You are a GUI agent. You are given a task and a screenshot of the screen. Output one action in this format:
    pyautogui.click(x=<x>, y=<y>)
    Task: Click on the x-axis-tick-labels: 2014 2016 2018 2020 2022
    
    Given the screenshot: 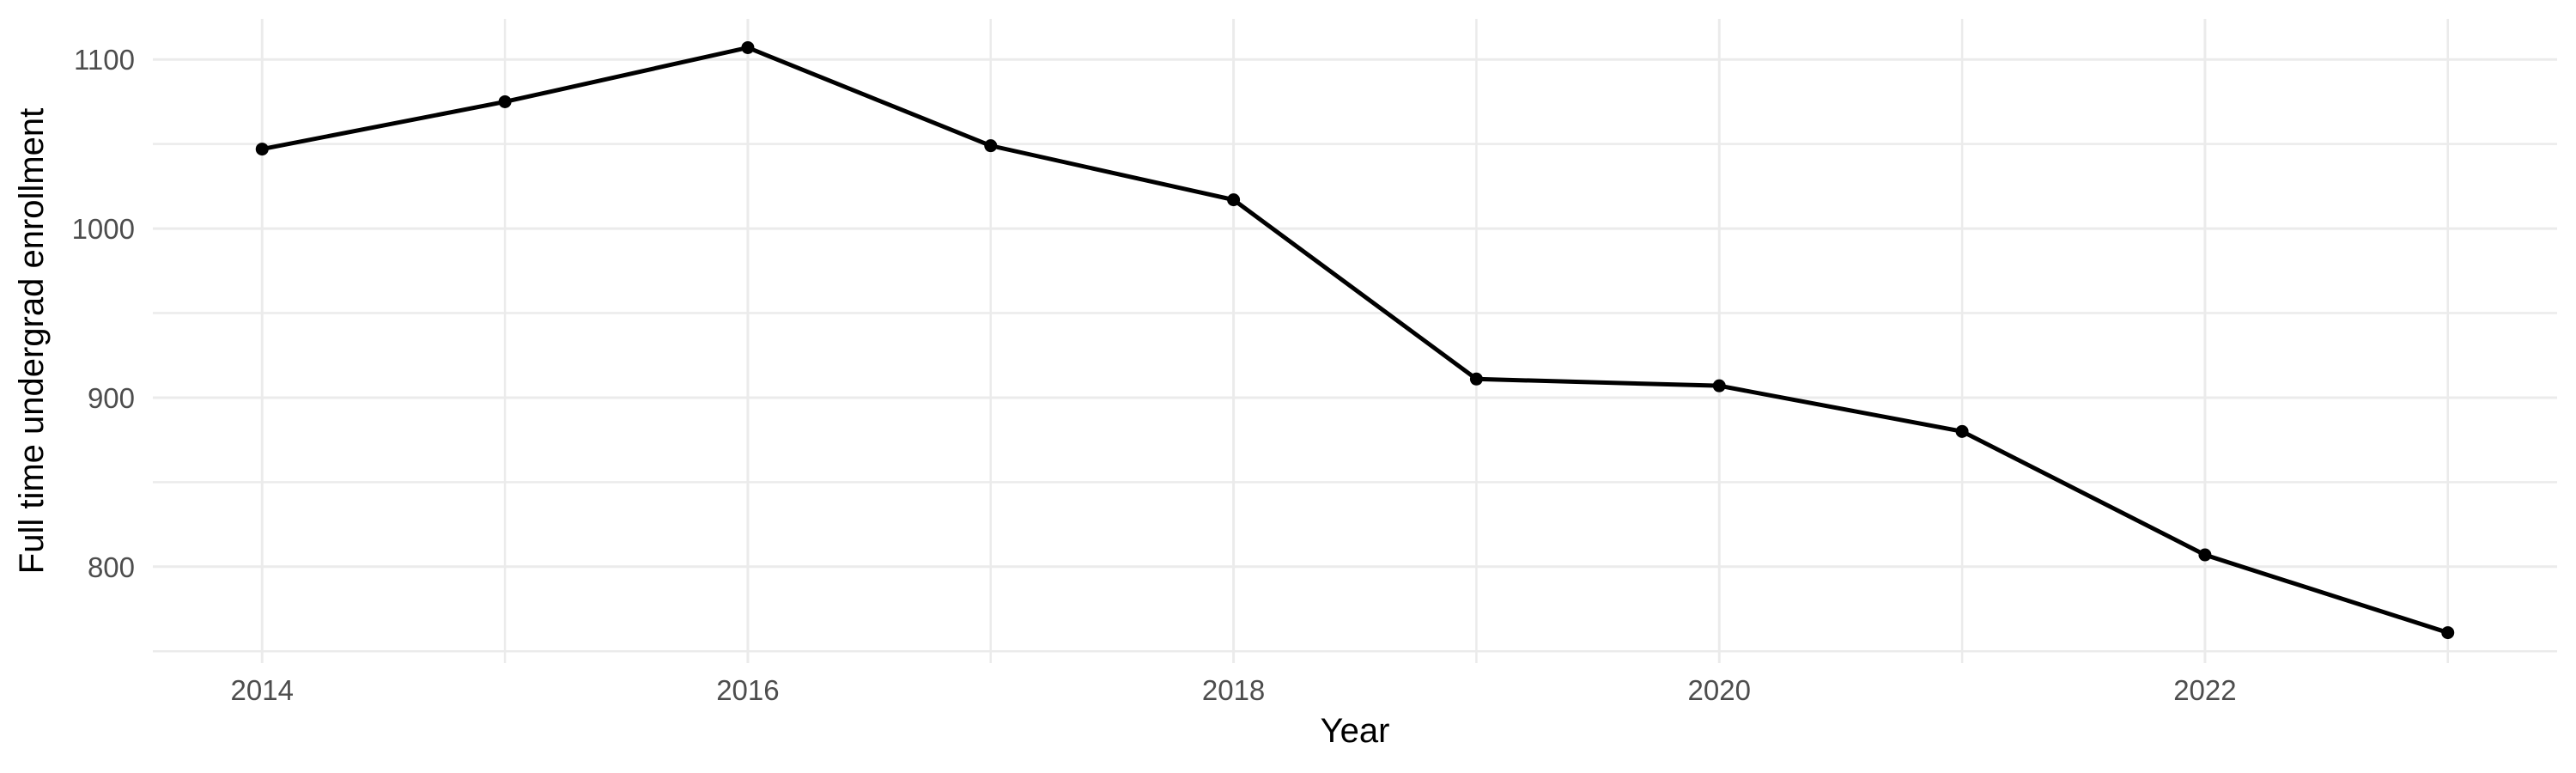 What is the action you would take?
    pyautogui.click(x=1234, y=690)
    